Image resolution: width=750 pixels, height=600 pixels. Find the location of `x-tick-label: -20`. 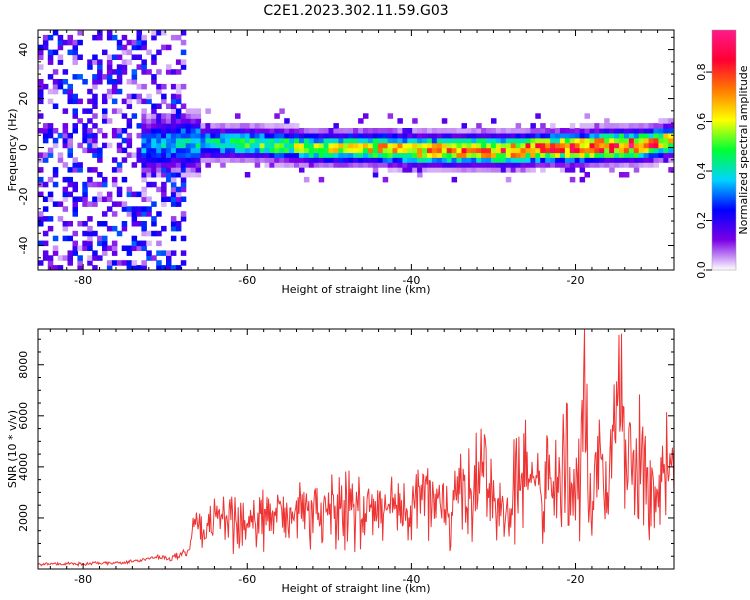

x-tick-label: -20 is located at coordinates (576, 579).